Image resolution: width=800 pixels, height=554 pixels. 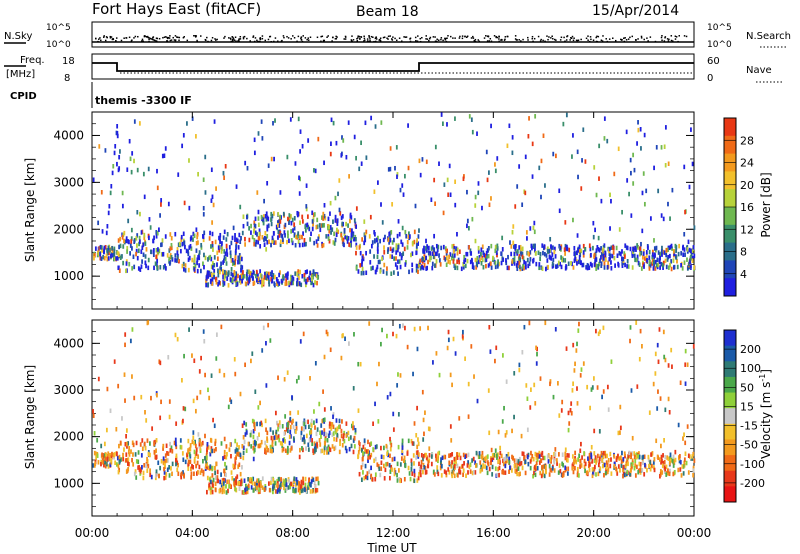 I want to click on xlabel: Time UT, so click(x=391, y=547).